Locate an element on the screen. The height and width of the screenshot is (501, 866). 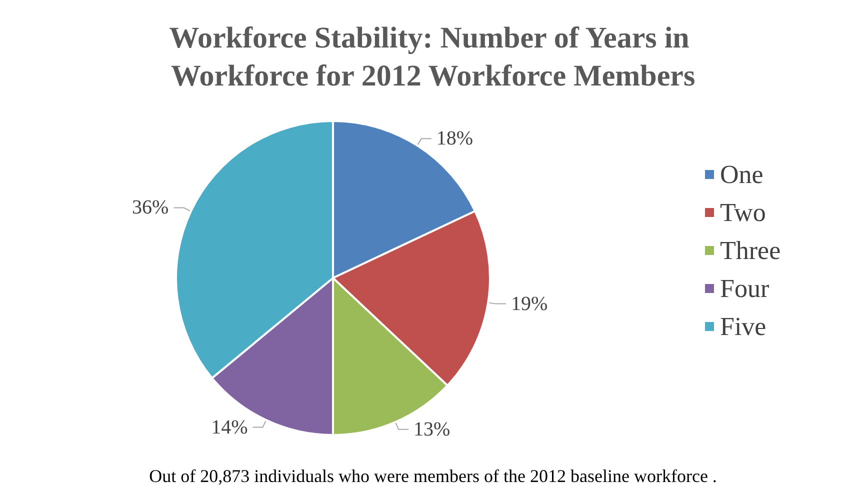
legend-label: Three is located at coordinates (750, 250).